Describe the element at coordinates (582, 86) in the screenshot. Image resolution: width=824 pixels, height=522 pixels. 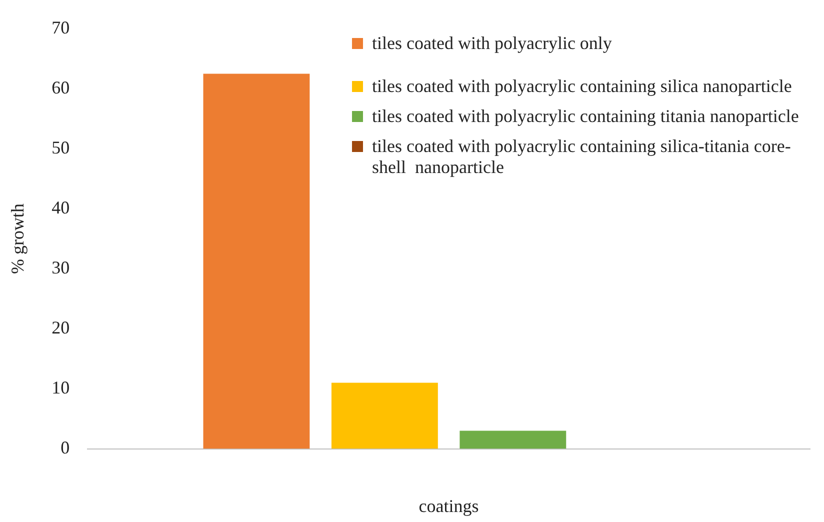
I see `legend-label: tiles coated with polyacrylic containing silica nanoparticle` at that location.